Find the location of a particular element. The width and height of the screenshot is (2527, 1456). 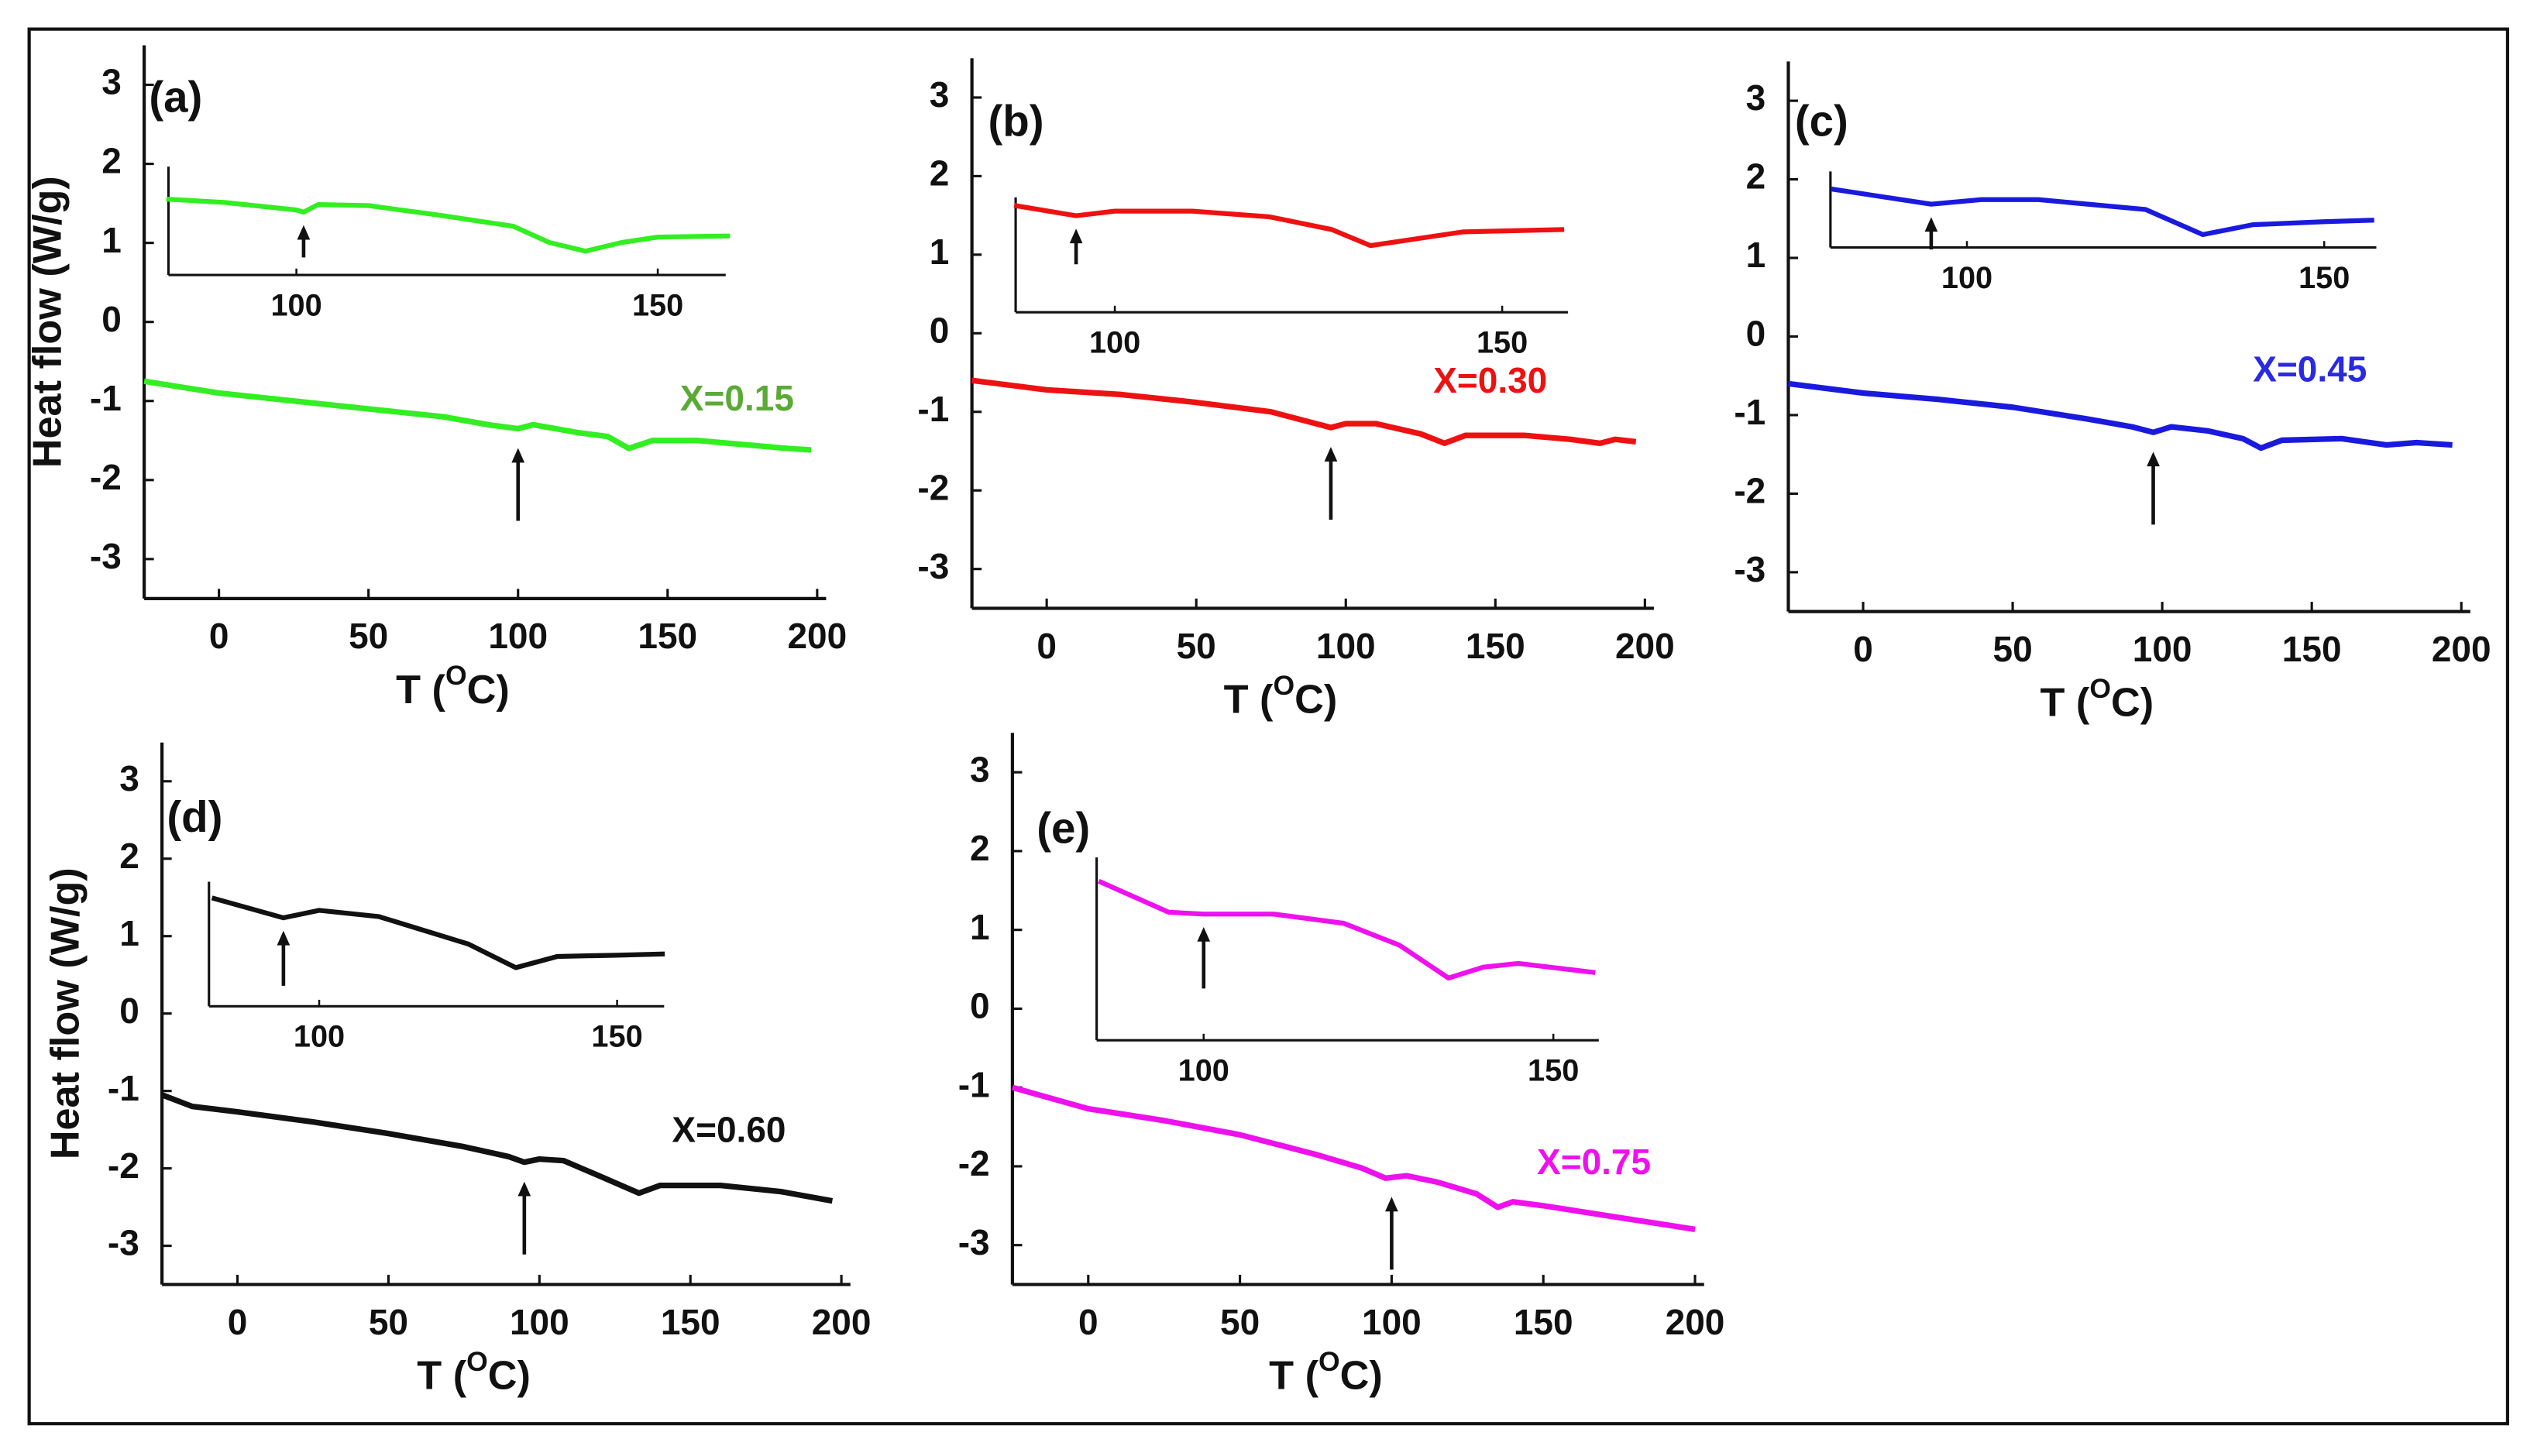

annotation: X=0.45 is located at coordinates (2310, 370).